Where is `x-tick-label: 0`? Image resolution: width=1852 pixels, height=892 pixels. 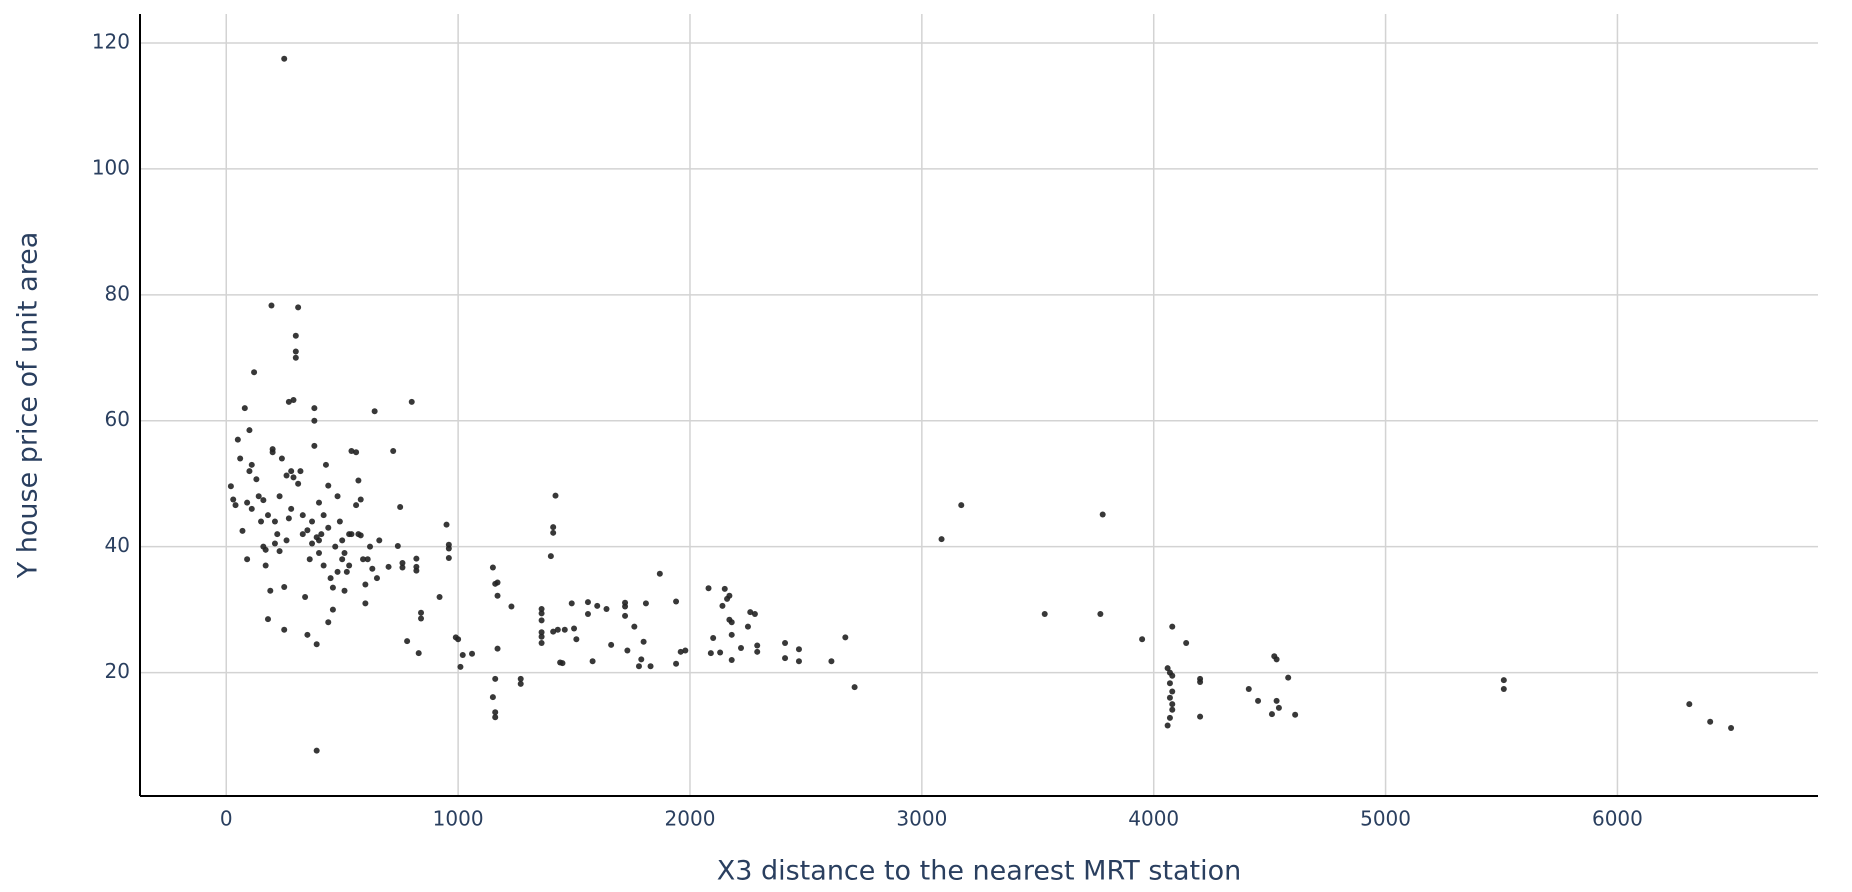 x-tick-label: 0 is located at coordinates (226, 819).